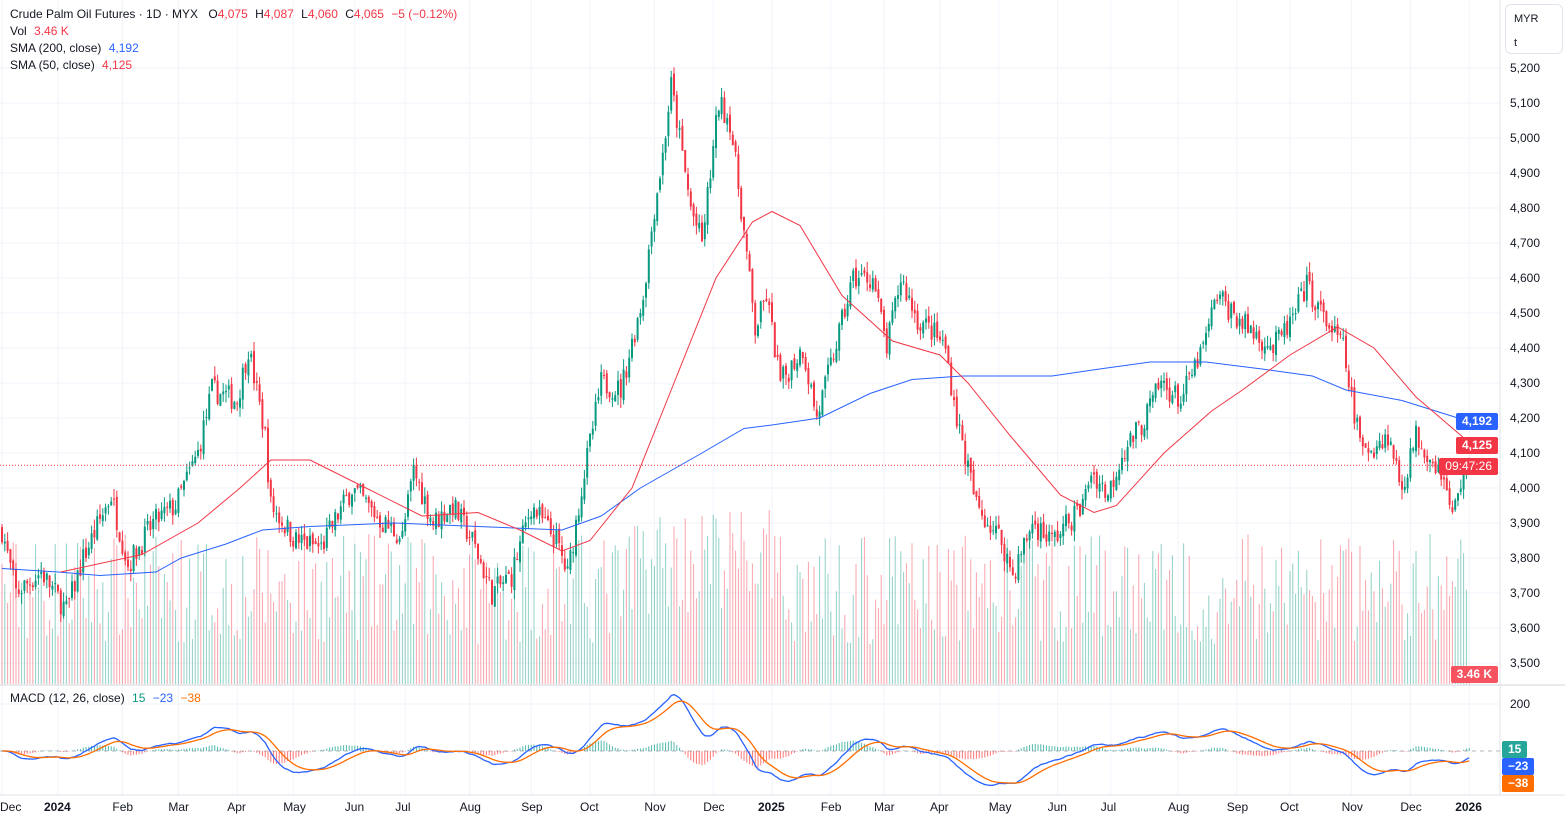  I want to click on currency-unit-selector: MYR t, so click(1534, 29).